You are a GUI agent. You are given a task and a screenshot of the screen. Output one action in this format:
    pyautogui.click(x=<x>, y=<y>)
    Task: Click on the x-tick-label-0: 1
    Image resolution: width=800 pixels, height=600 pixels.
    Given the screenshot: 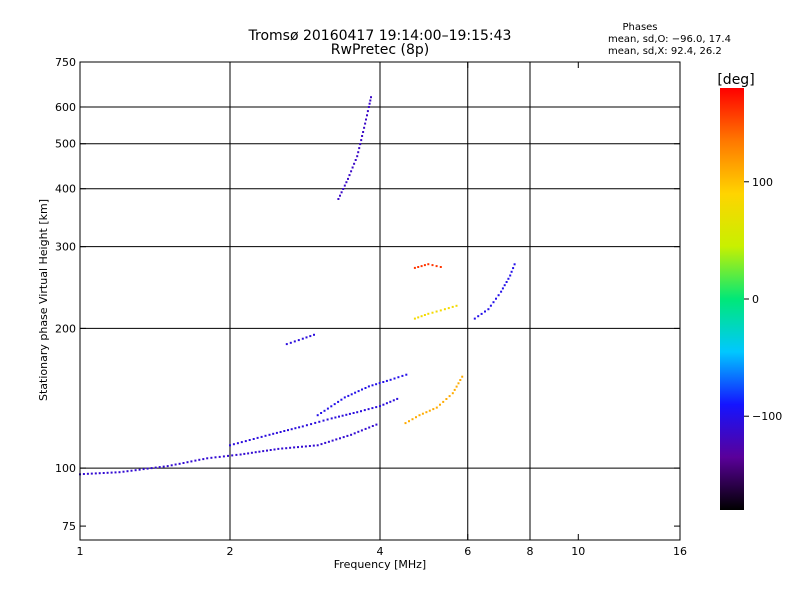 What is the action you would take?
    pyautogui.click(x=80, y=551)
    